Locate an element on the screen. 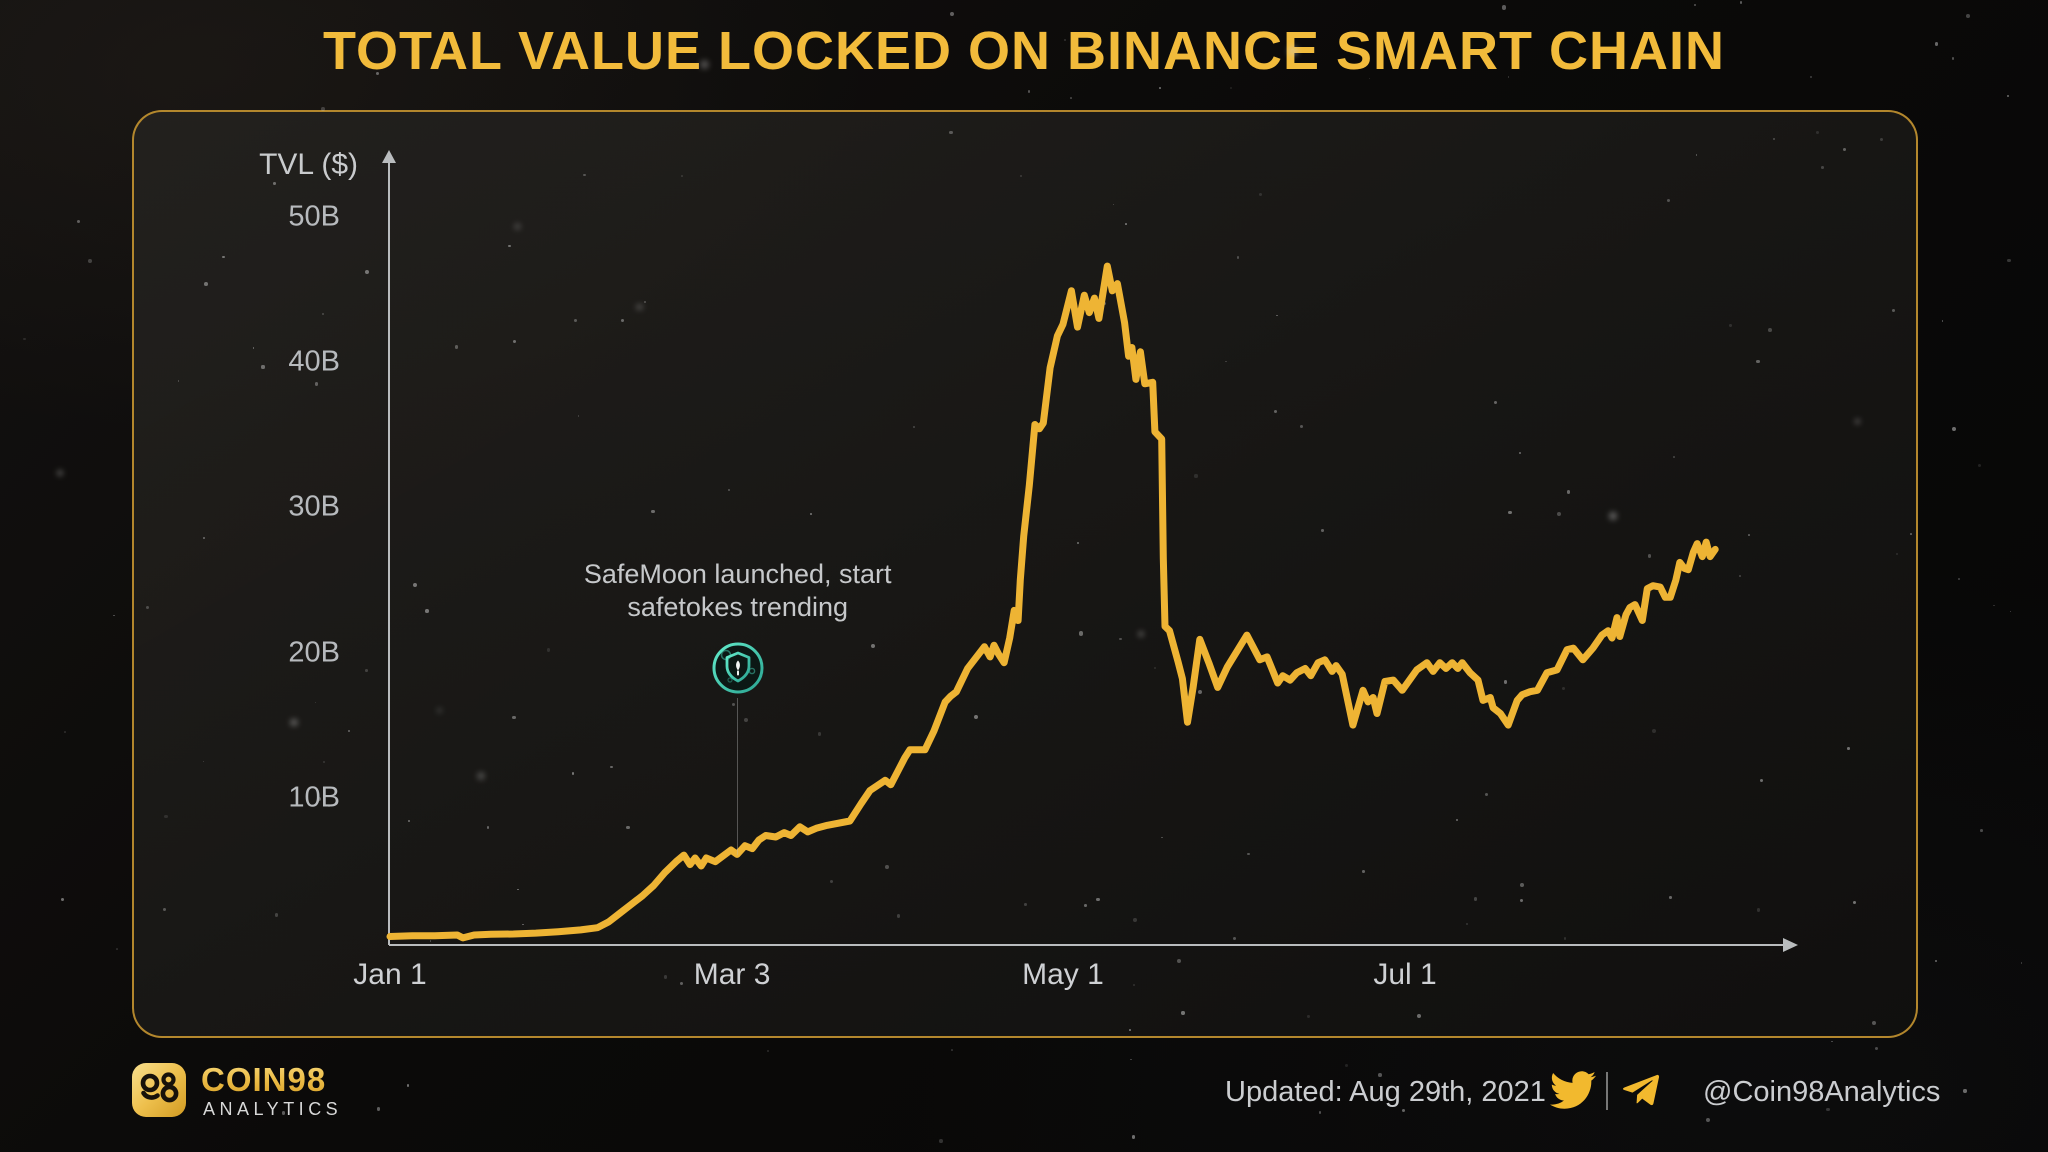 The image size is (2048, 1152). y-tick-20B: 20B is located at coordinates (314, 652).